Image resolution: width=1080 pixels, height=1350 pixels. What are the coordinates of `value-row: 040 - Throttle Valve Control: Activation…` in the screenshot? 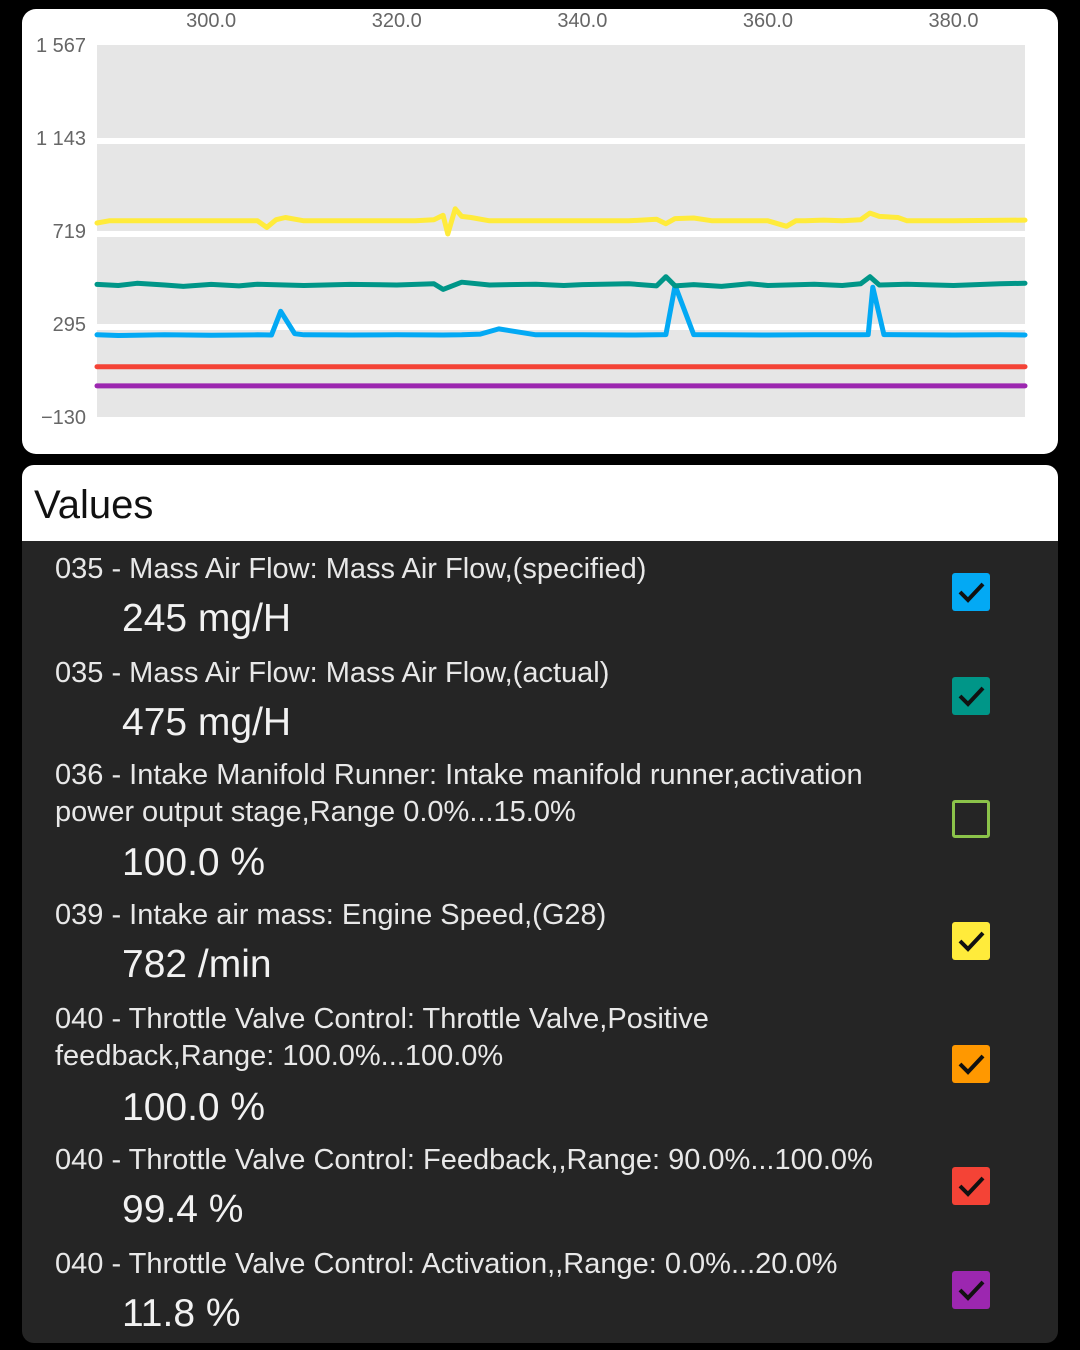 It's located at (540, 1291).